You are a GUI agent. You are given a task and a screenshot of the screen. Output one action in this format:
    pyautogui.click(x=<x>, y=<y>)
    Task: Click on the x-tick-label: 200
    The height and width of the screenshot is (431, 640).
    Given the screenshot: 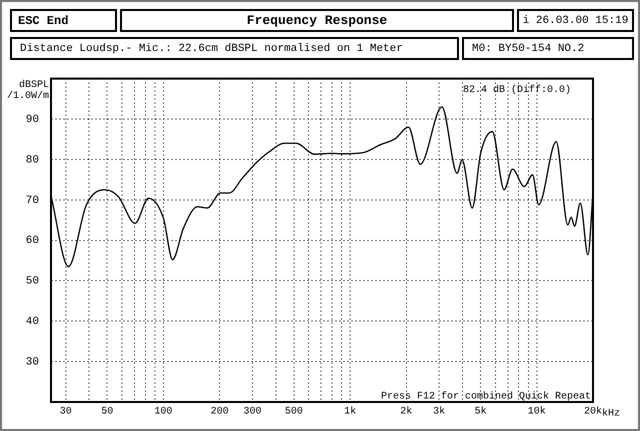 What is the action you would take?
    pyautogui.click(x=219, y=412)
    